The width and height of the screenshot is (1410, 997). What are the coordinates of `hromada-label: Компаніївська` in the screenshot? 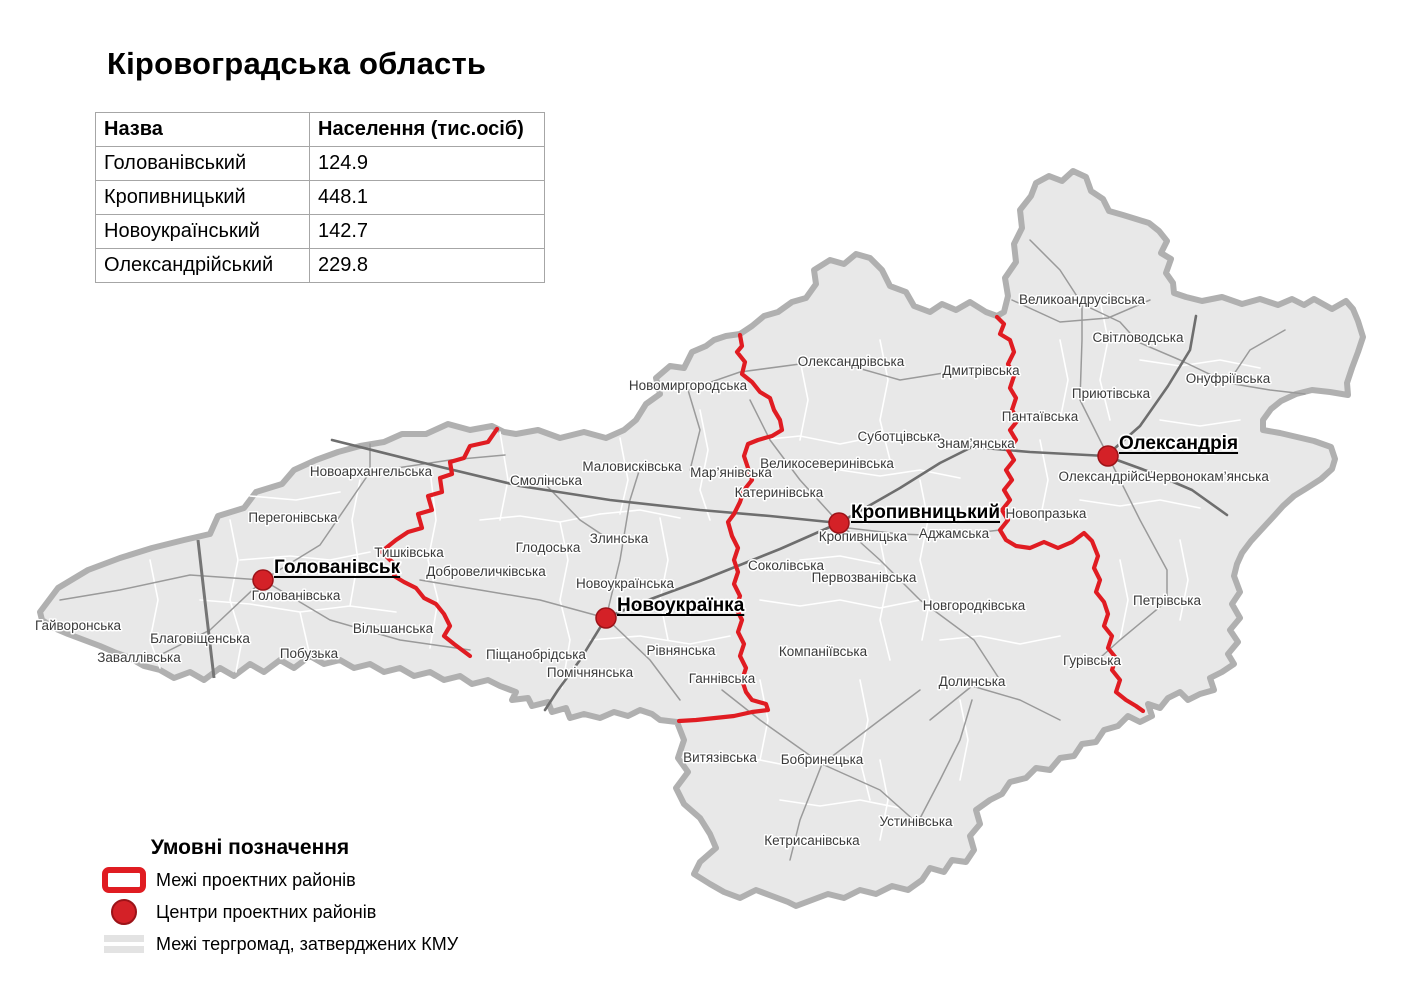 It's located at (823, 651).